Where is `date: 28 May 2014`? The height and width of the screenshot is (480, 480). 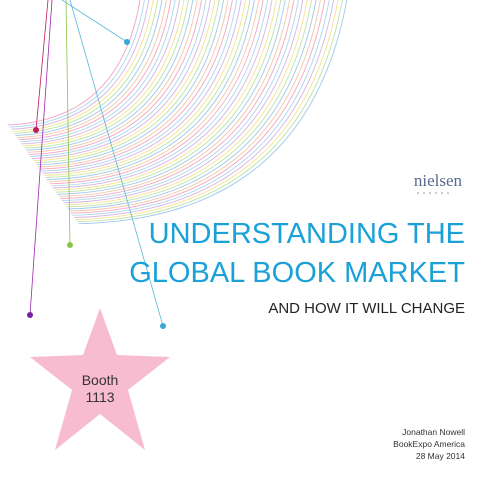
date: 28 May 2014 is located at coordinates (440, 456).